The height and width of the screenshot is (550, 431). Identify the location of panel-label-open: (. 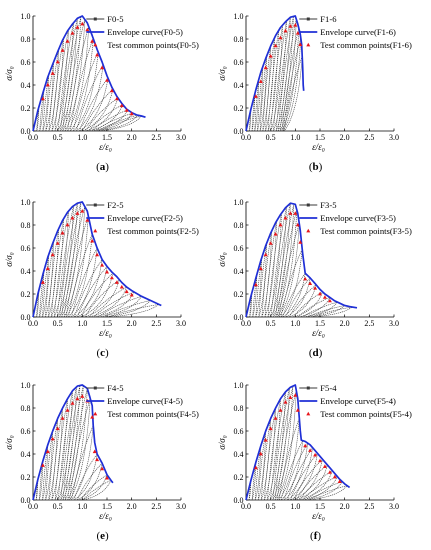
(98, 536).